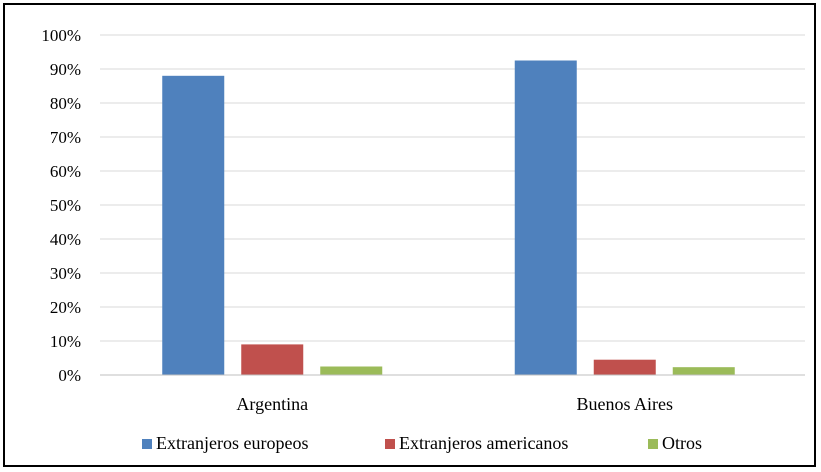 This screenshot has height=472, width=821. What do you see at coordinates (272, 404) in the screenshot?
I see `x-category-label: Argentina` at bounding box center [272, 404].